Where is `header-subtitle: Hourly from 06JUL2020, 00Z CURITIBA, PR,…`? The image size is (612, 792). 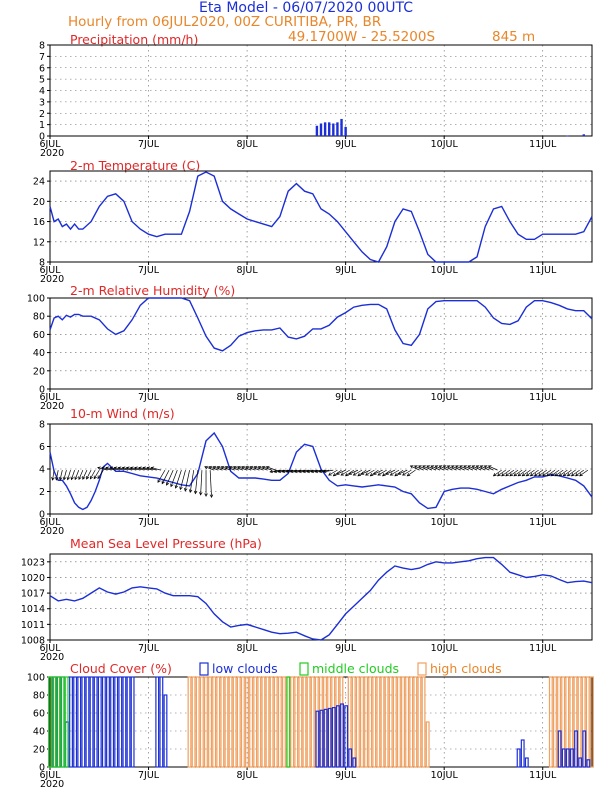 header-subtitle: Hourly from 06JUL2020, 00Z CURITIBA, PR,… is located at coordinates (224, 22).